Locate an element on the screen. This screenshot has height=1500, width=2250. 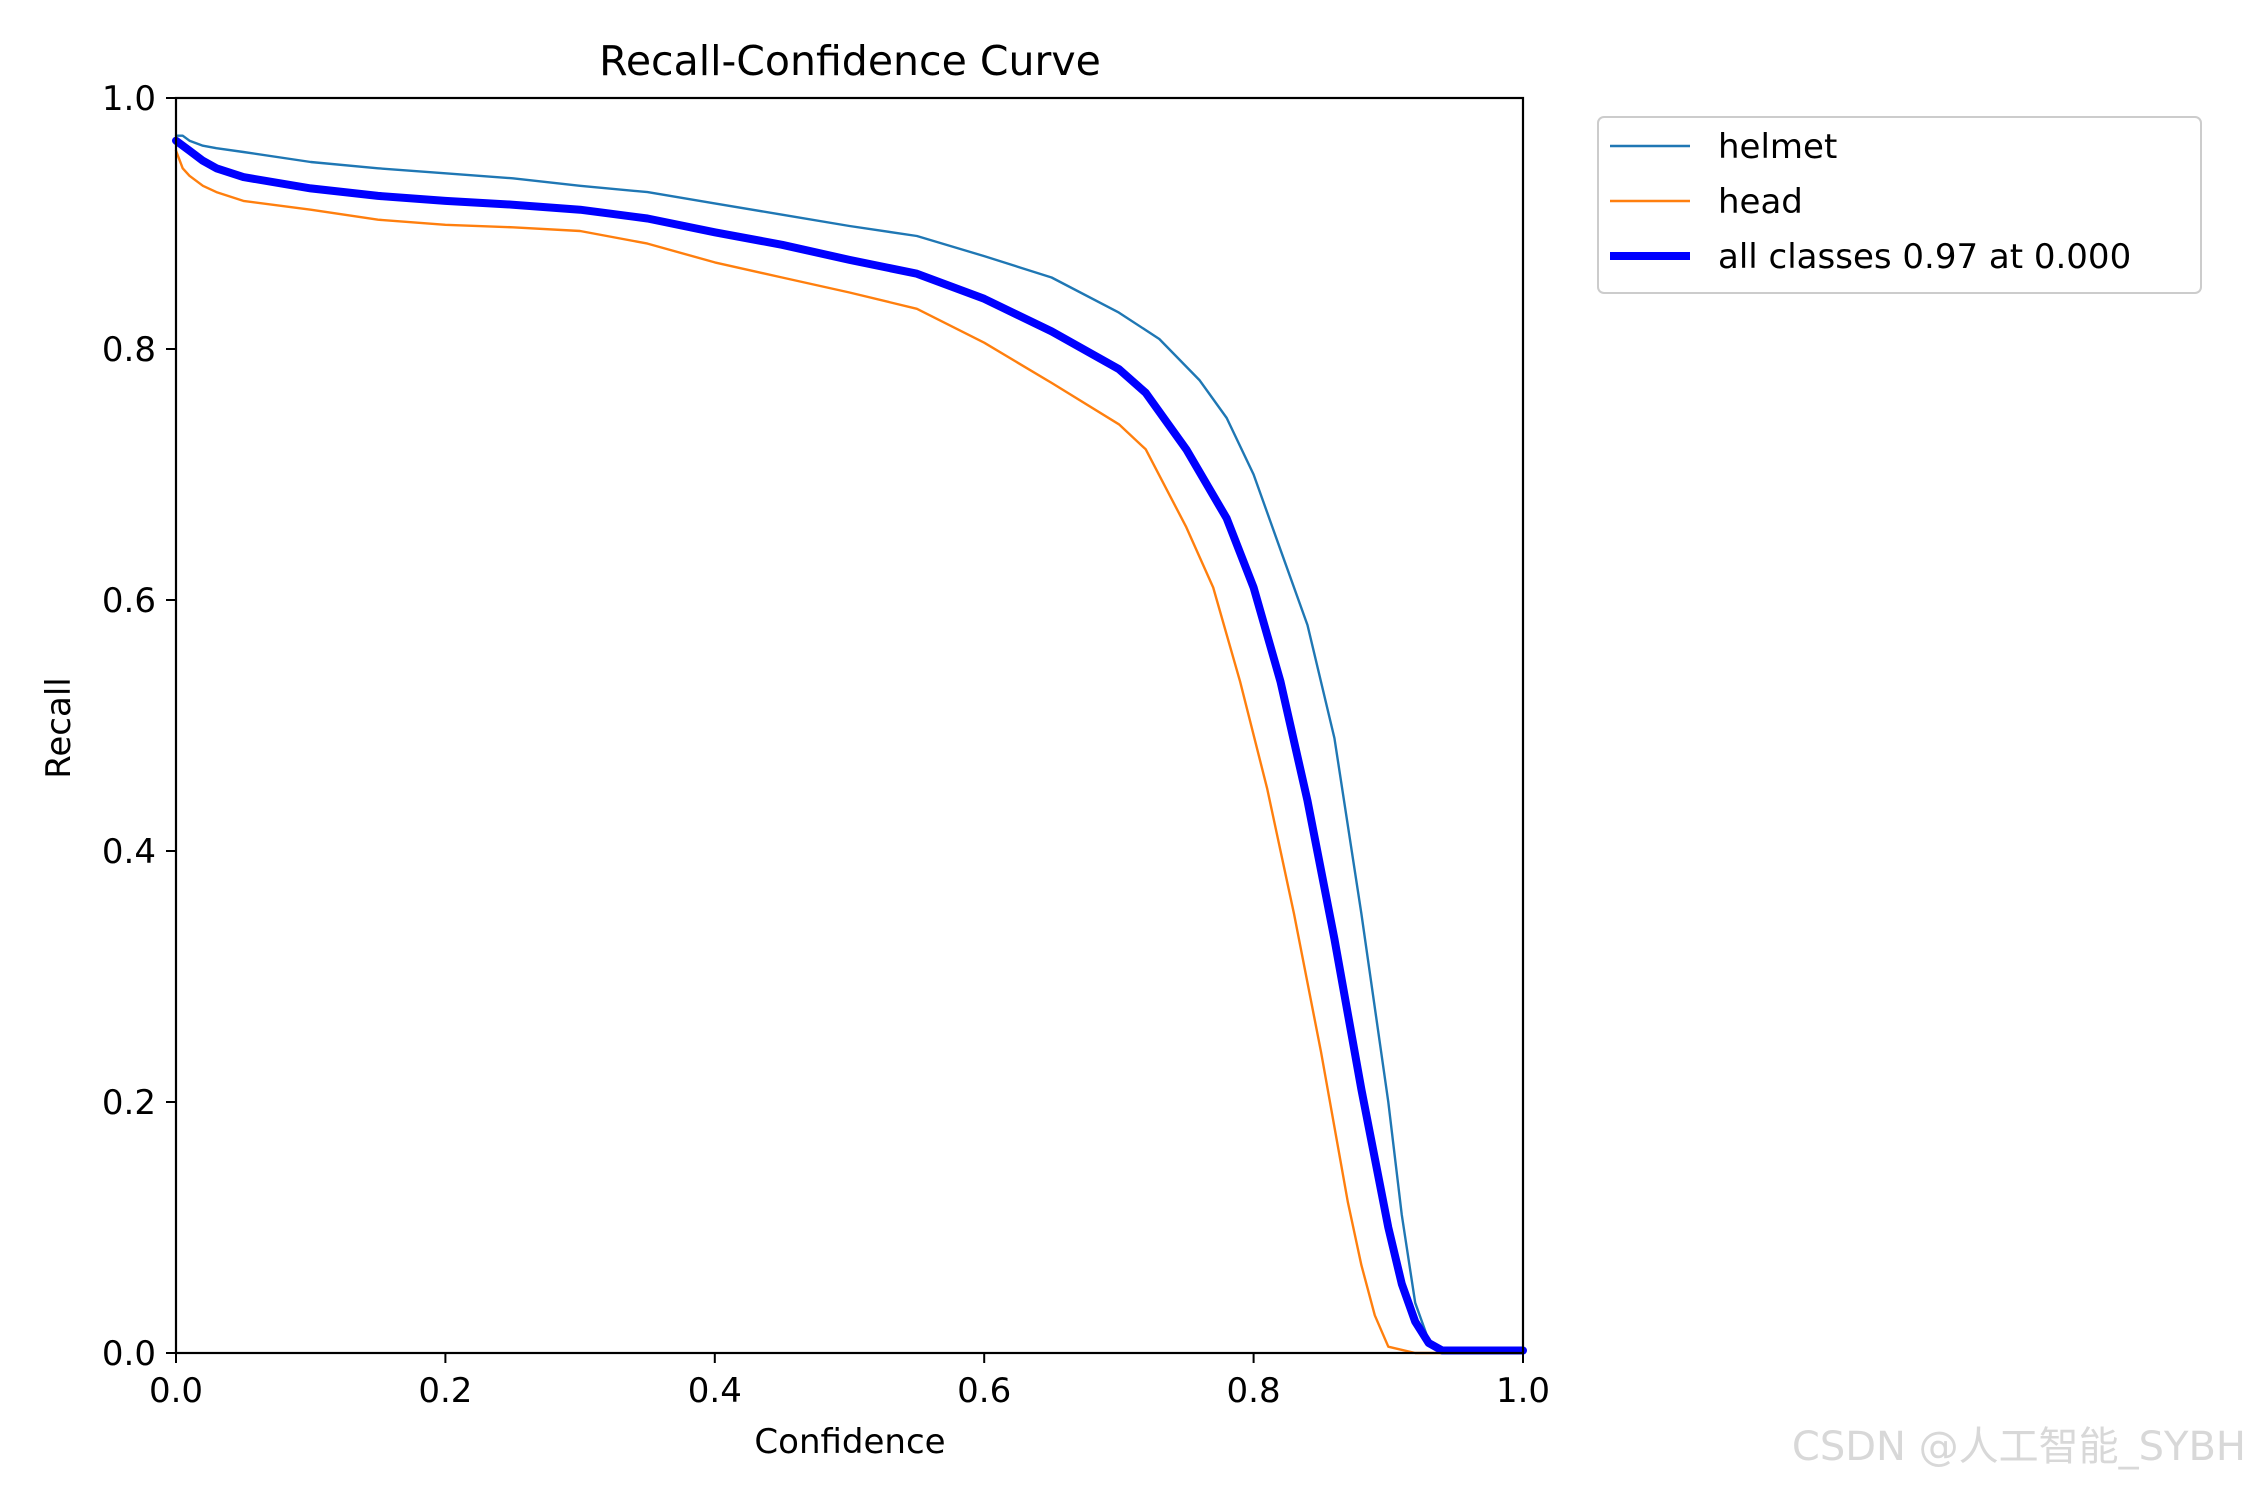
x-tick-label: 0.2 is located at coordinates (445, 1391).